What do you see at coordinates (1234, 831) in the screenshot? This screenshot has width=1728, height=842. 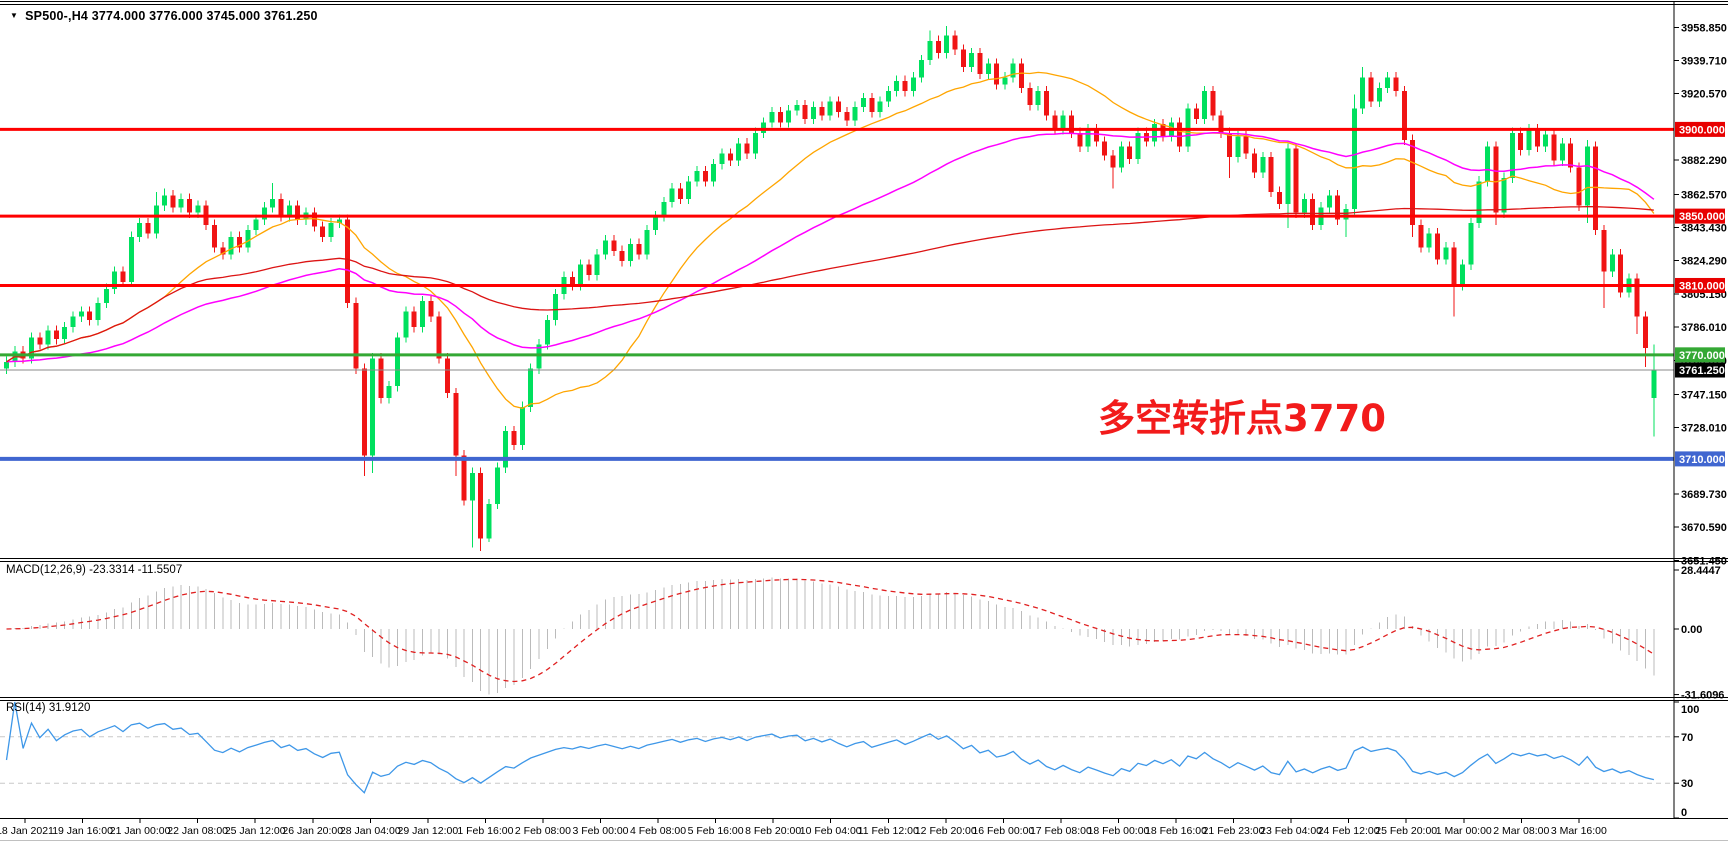 I see `time-axis-label: 21 Feb 23:00` at bounding box center [1234, 831].